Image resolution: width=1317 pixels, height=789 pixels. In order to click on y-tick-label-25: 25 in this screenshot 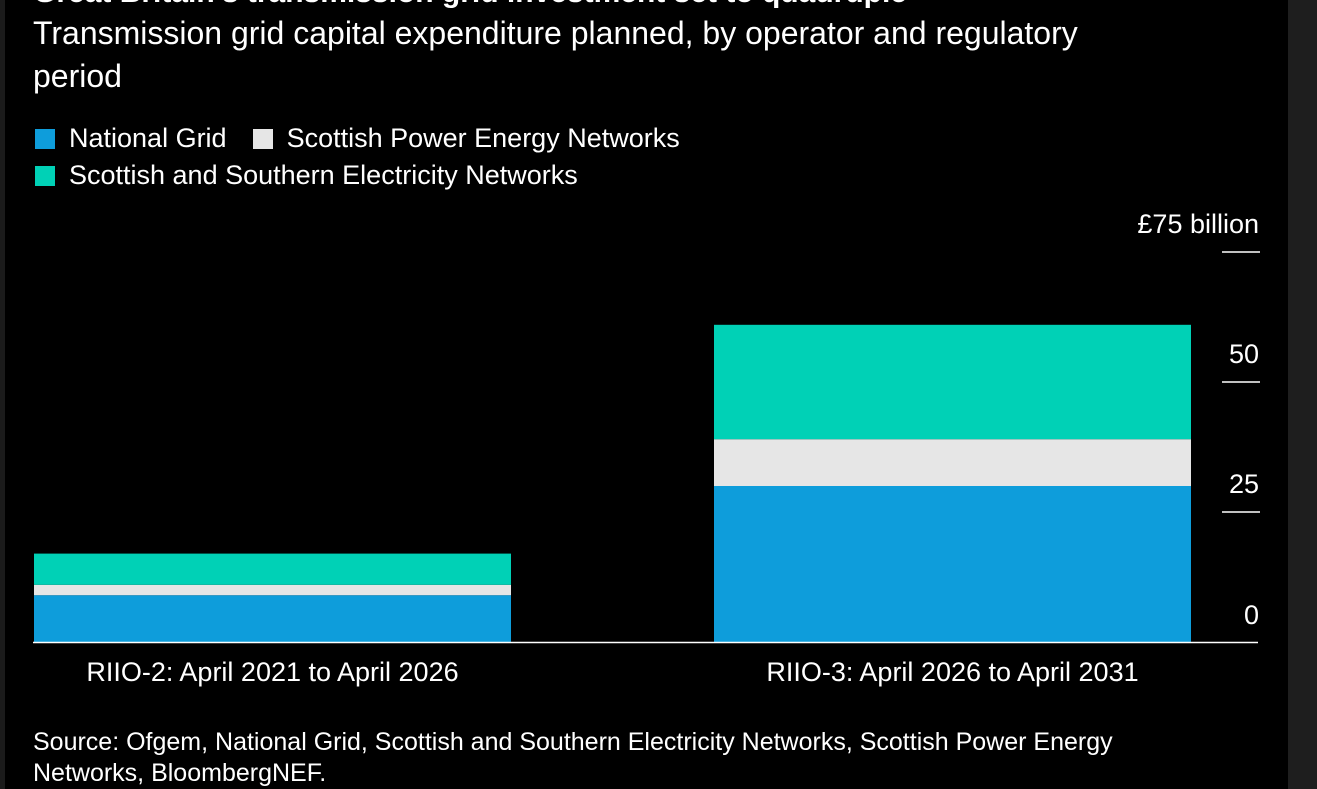, I will do `click(1244, 484)`.